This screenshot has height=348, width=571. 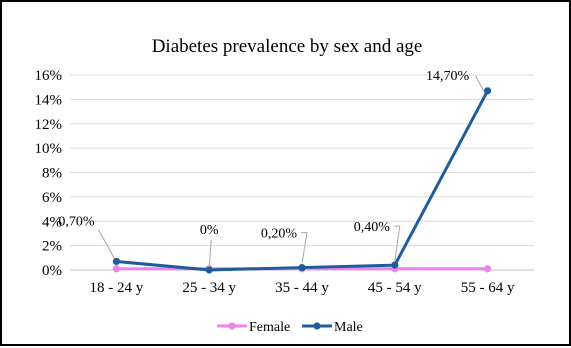 What do you see at coordinates (488, 288) in the screenshot?
I see `x-tick-label: 55 - 64 y` at bounding box center [488, 288].